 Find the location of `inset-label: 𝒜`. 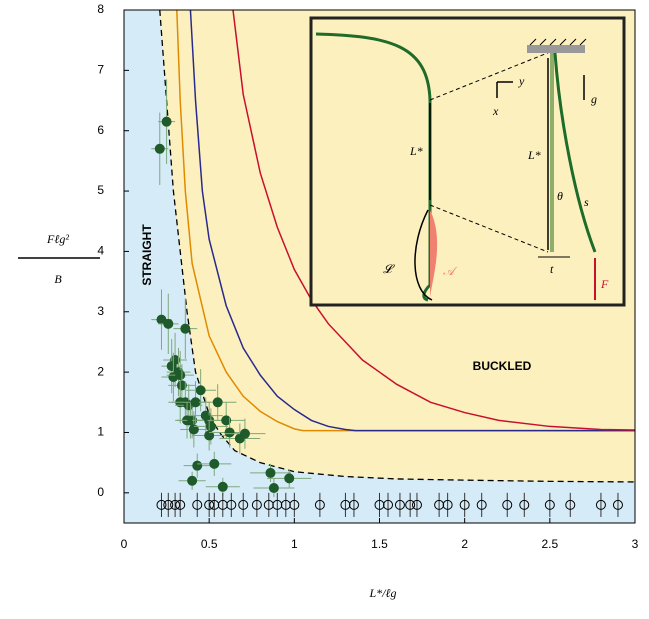

inset-label: 𝒜 is located at coordinates (450, 271).